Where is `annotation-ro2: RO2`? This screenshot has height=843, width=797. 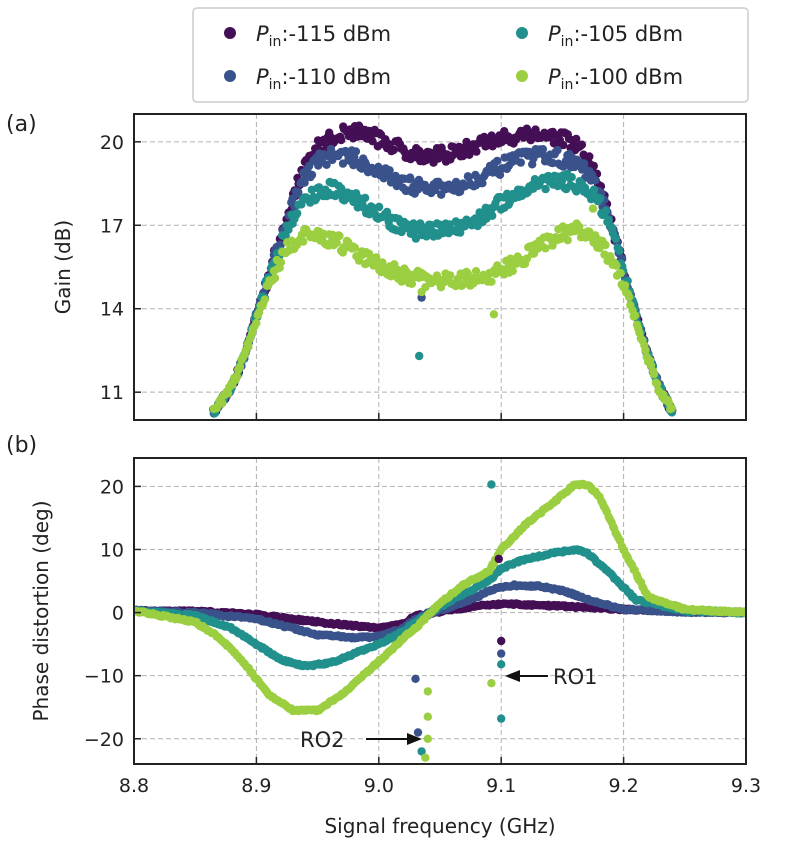 annotation-ro2: RO2 is located at coordinates (361, 740).